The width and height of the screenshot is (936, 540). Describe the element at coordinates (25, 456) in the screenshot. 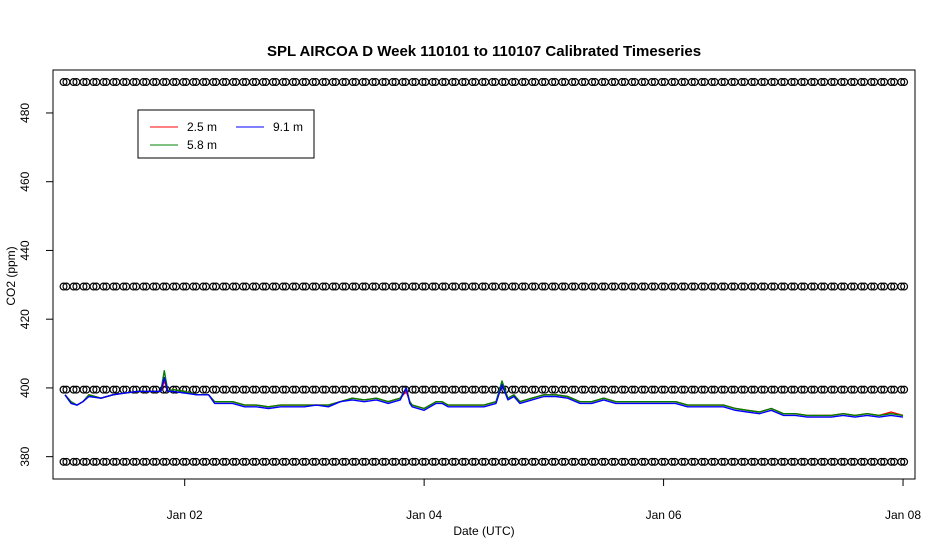

I see `y-tick-label: 380` at that location.